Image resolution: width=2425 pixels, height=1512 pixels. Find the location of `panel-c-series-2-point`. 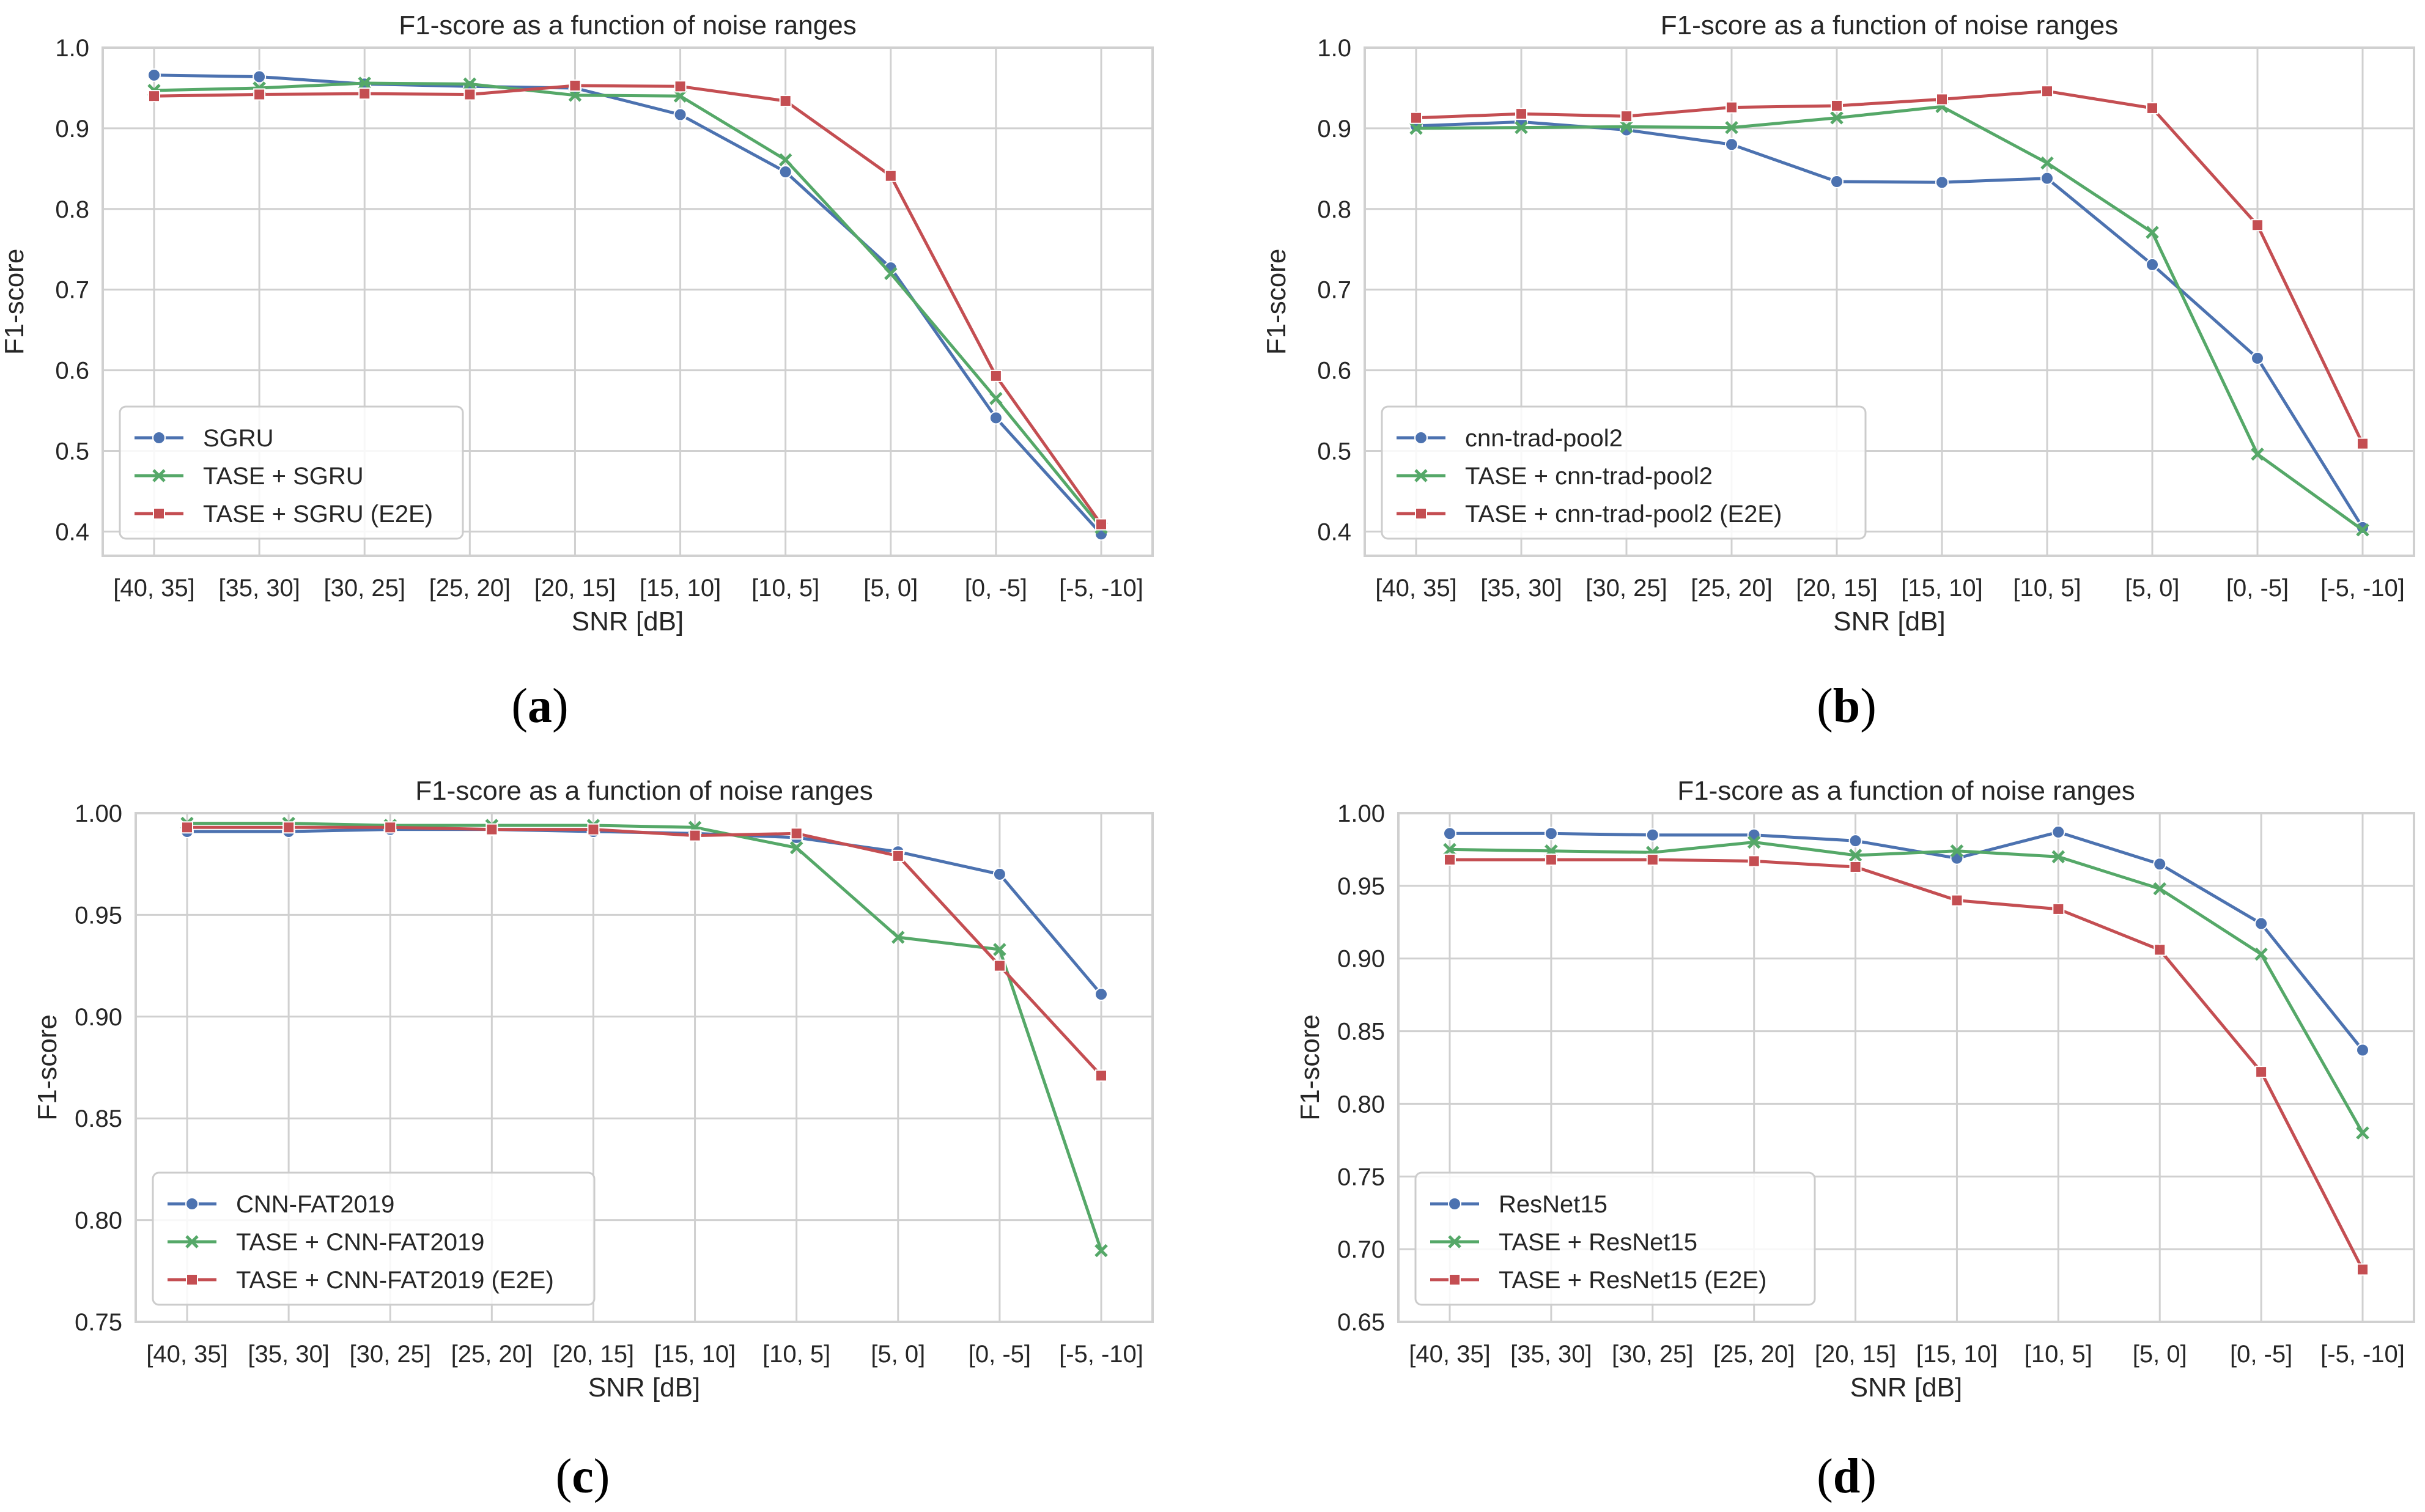

panel-c-series-2-point is located at coordinates (796, 848).